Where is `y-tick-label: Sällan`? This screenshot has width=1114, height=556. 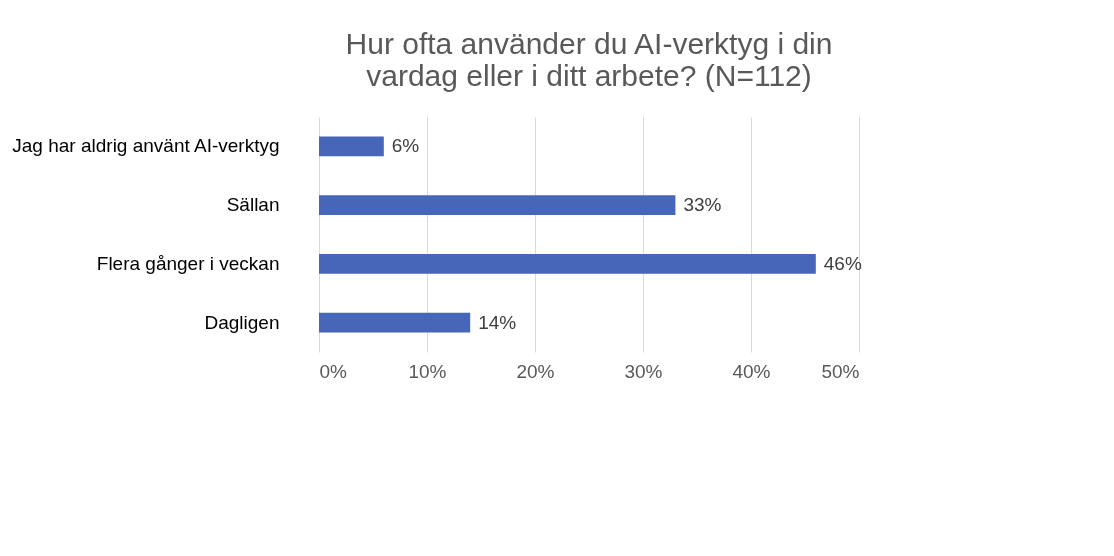
y-tick-label: Sällan is located at coordinates (253, 205).